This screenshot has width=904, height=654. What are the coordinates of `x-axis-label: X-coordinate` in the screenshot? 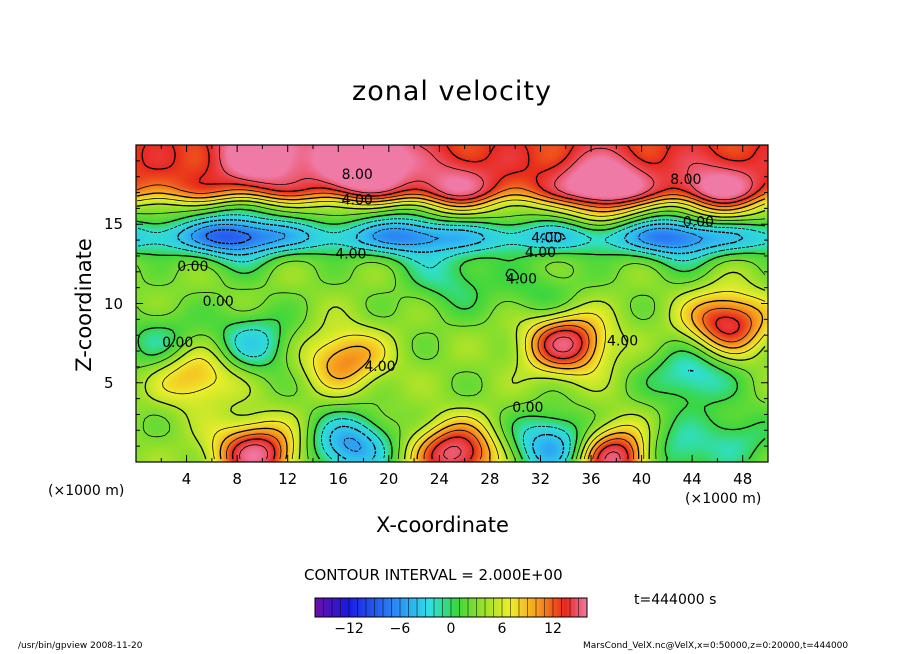 It's located at (442, 525).